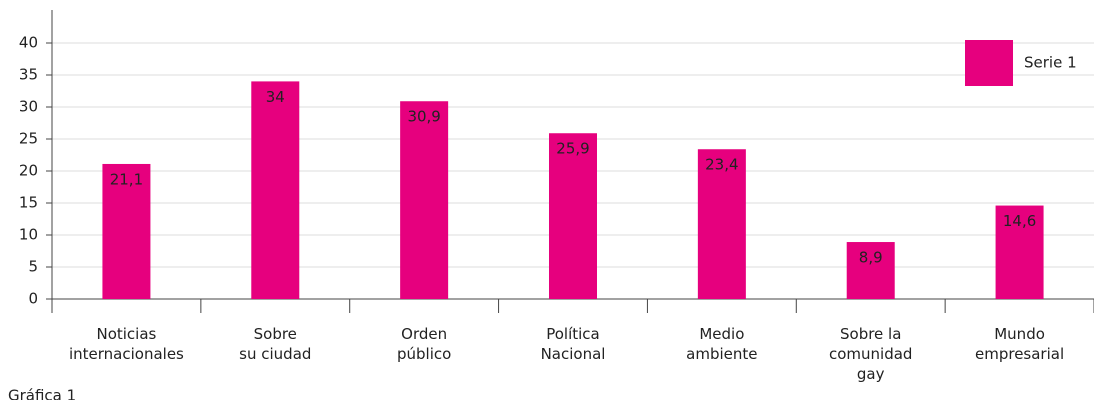  What do you see at coordinates (721, 344) in the screenshot?
I see `x-tick-label: Medio ambiente` at bounding box center [721, 344].